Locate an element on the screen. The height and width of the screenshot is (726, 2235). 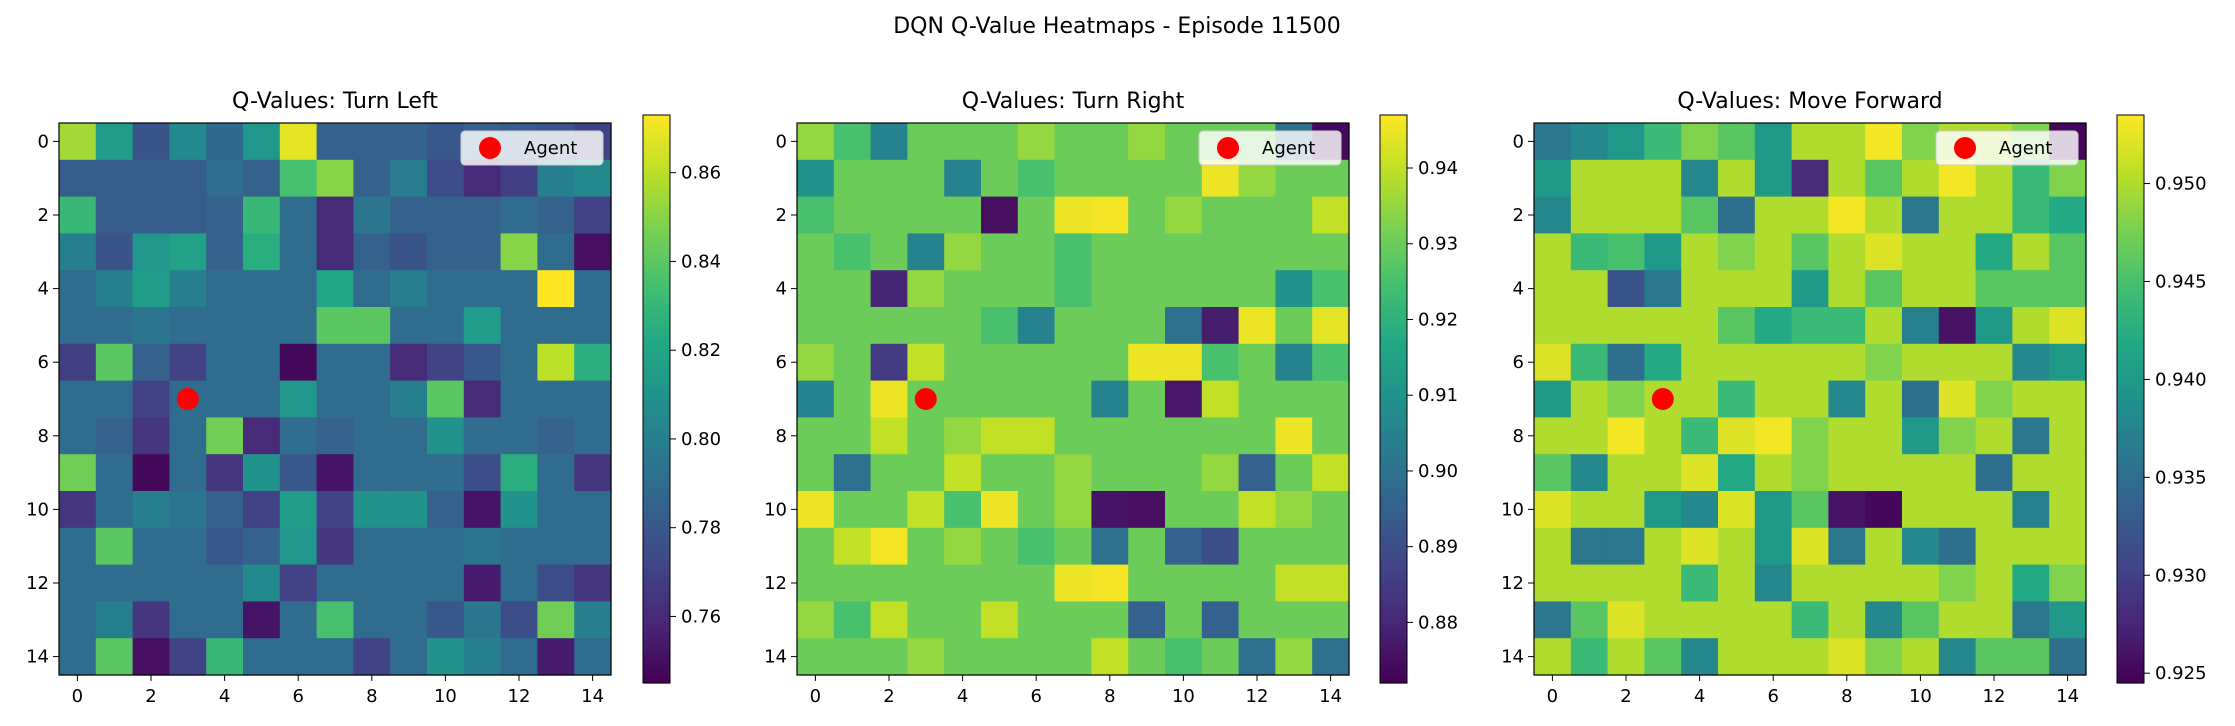
heatmap-cell-r5-c0 is located at coordinates (816, 326).